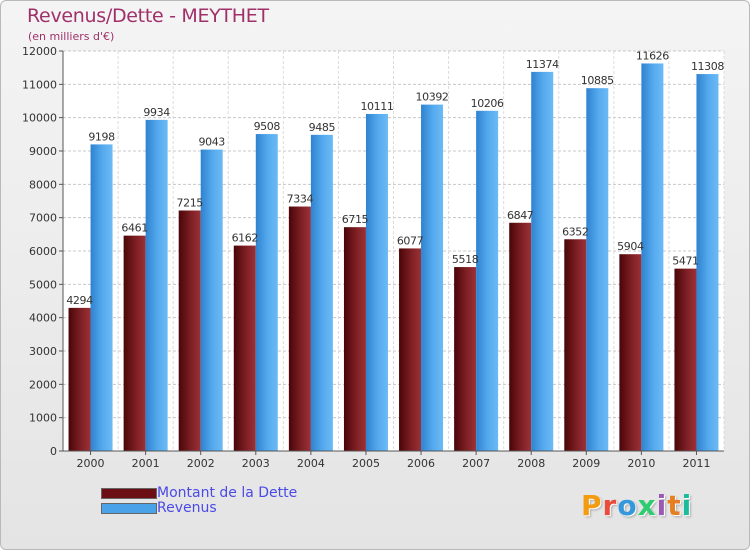 The image size is (750, 550). I want to click on x-tick-label: 2001, so click(146, 463).